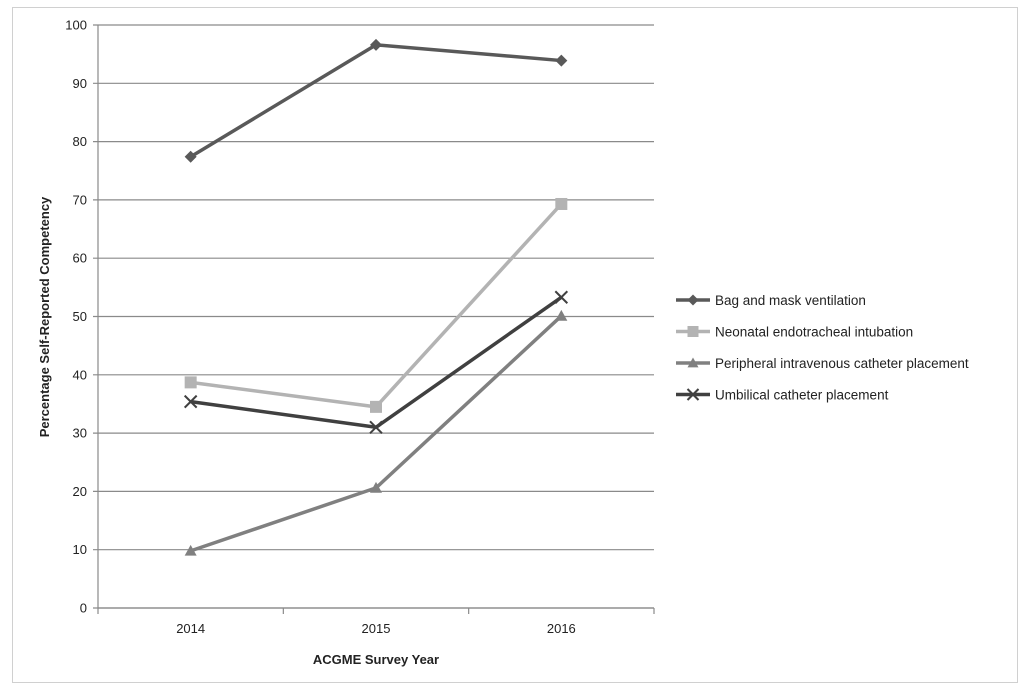 The width and height of the screenshot is (1028, 687). I want to click on legend-label: Bag and mask ventilation, so click(790, 300).